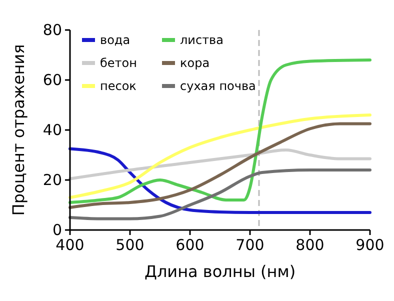  I want to click on x-axis-title: Длина волны (нм), so click(220, 271).